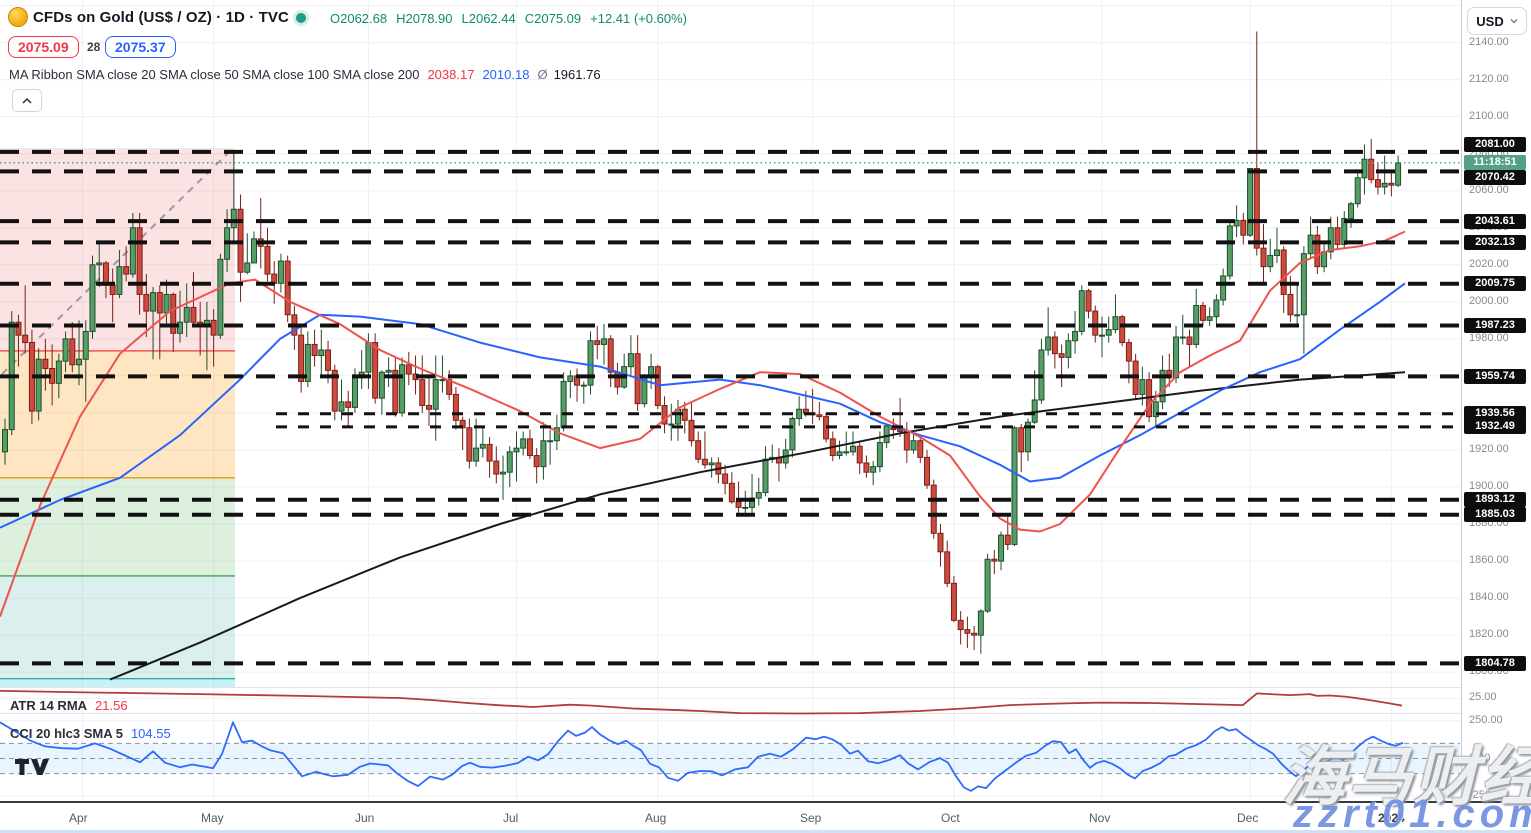  Describe the element at coordinates (94, 47) in the screenshot. I see `spread-value: 28` at that location.